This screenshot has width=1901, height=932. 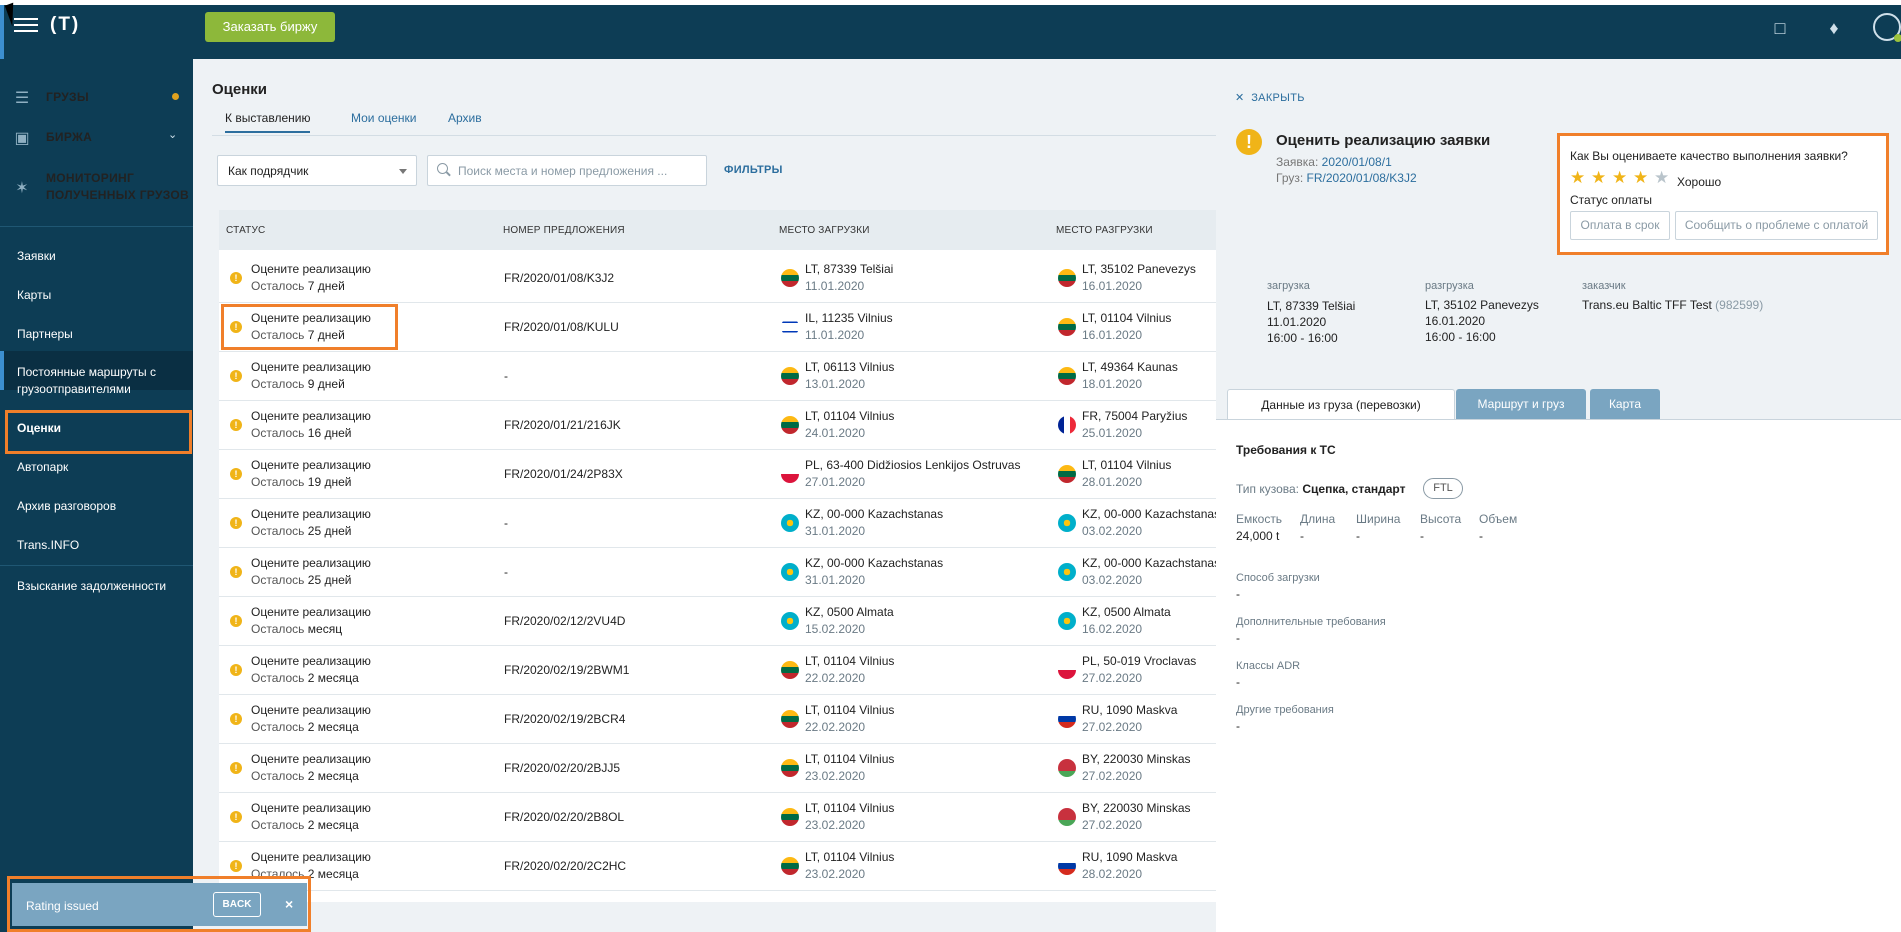 What do you see at coordinates (1112, 874) in the screenshot?
I see `unload-date: 28.02.2020` at bounding box center [1112, 874].